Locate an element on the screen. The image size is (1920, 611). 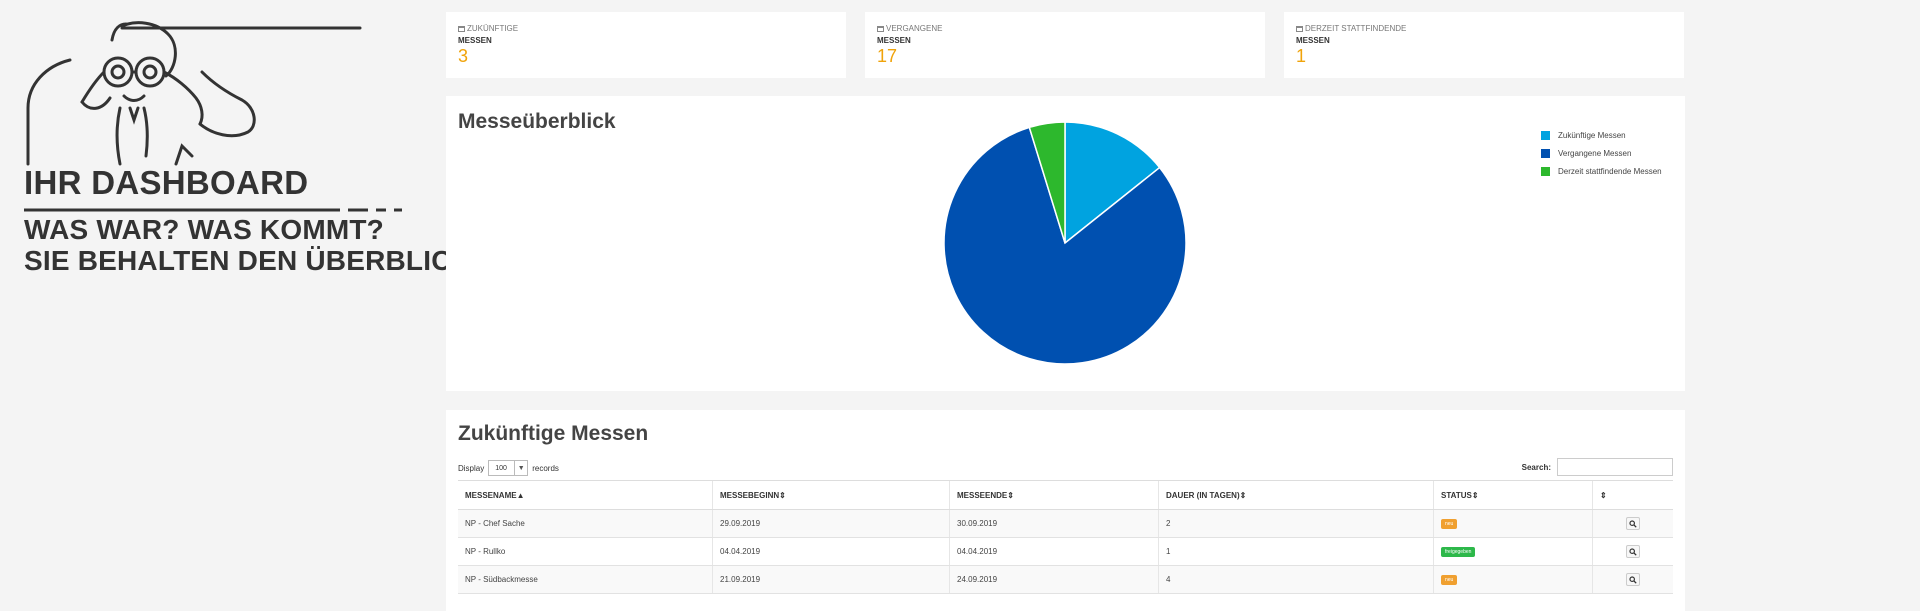
col-header-messebeginn: MESSEBEGINN⇕ is located at coordinates (831, 495).